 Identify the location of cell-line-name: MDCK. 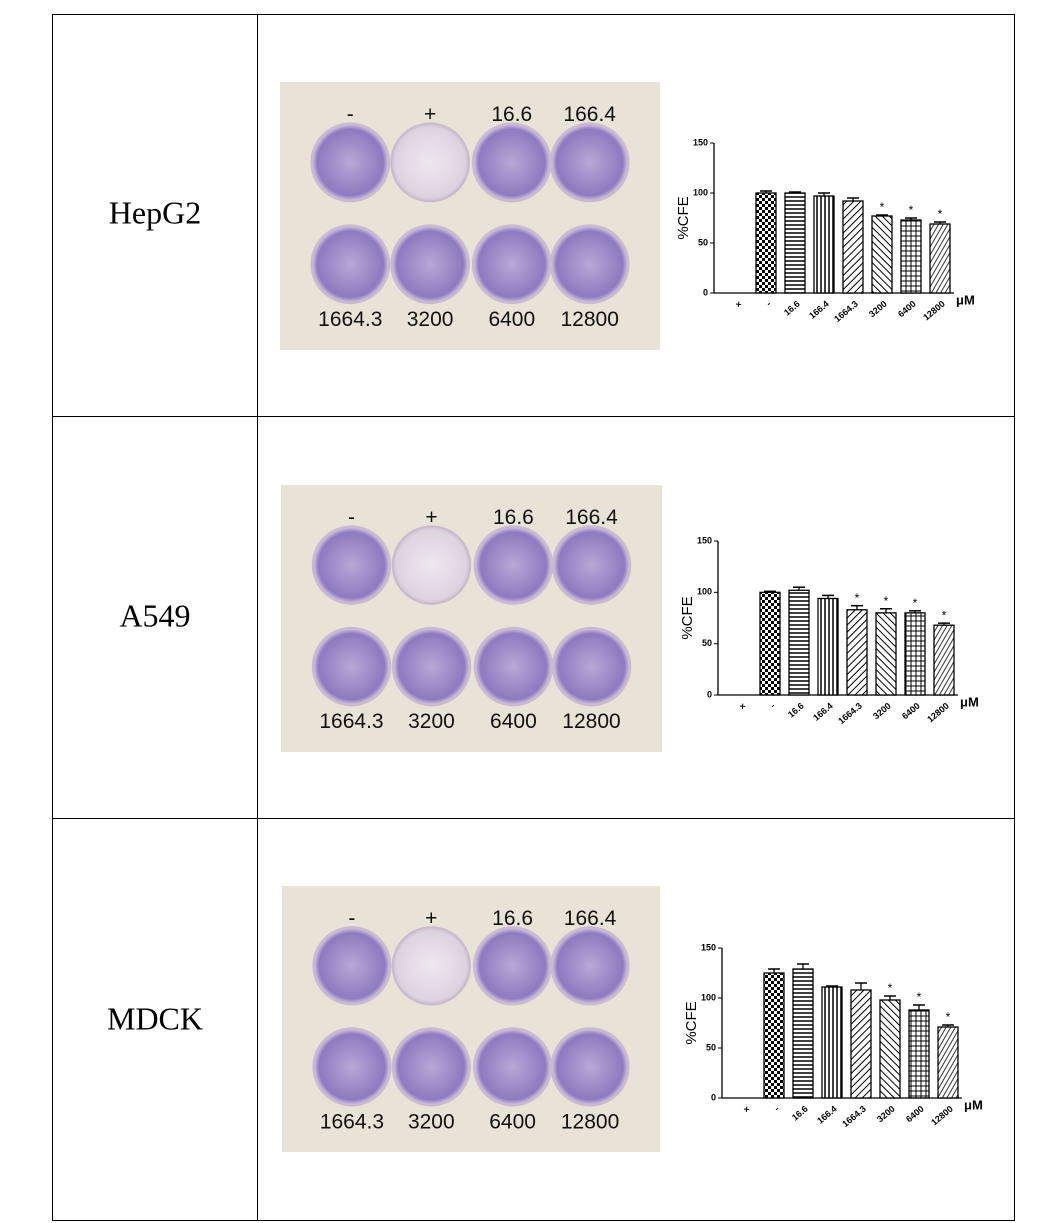
(155, 1018).